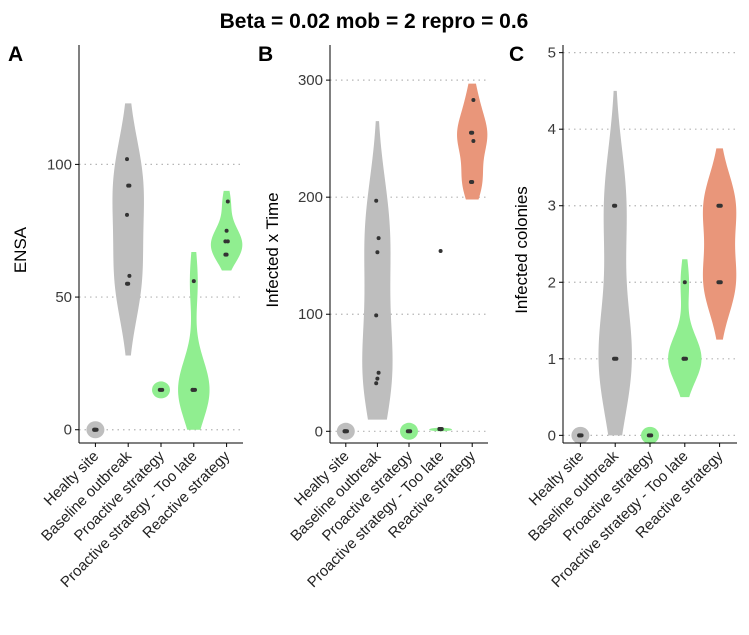 This screenshot has height=635, width=749. What do you see at coordinates (272, 249) in the screenshot?
I see `y-axis-title: Infected x Time` at bounding box center [272, 249].